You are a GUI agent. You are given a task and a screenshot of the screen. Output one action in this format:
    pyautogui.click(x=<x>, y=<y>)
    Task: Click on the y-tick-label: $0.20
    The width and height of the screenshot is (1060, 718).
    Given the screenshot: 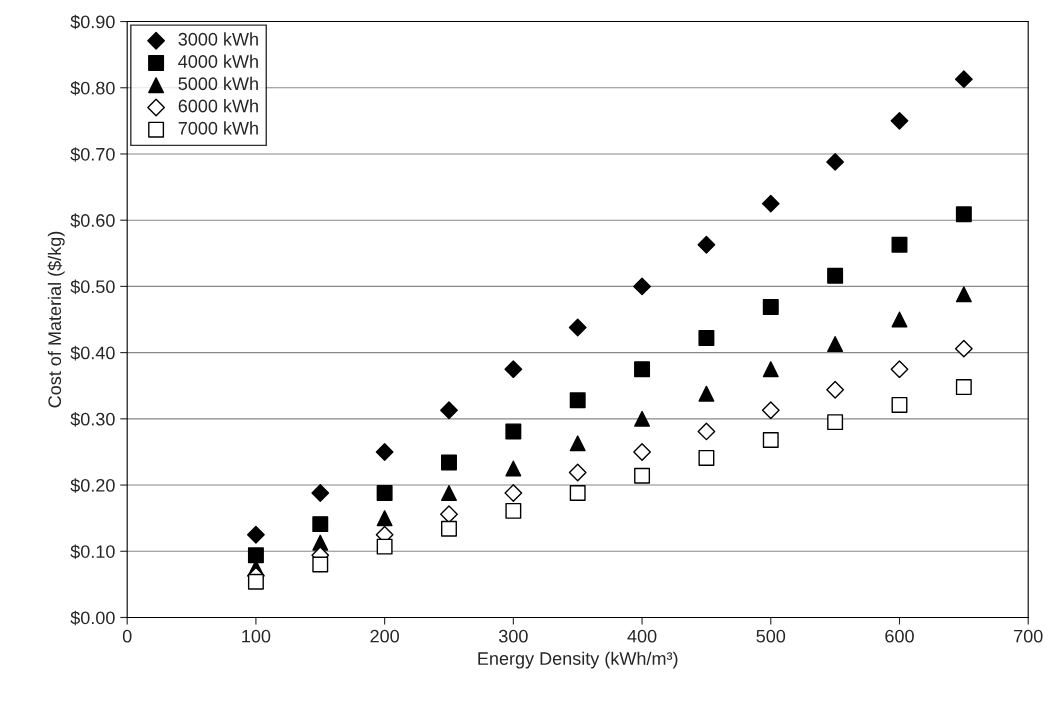 What is the action you would take?
    pyautogui.click(x=92, y=485)
    